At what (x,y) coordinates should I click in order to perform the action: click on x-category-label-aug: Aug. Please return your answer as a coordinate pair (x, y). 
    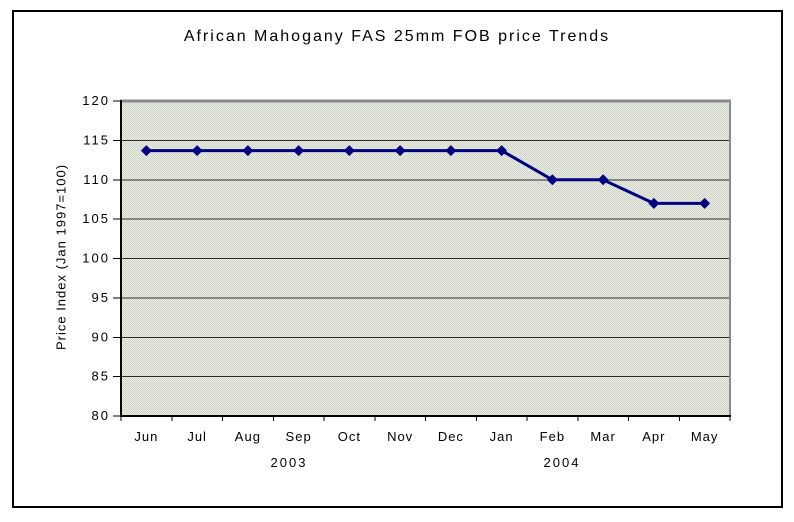
    Looking at the image, I should click on (248, 436).